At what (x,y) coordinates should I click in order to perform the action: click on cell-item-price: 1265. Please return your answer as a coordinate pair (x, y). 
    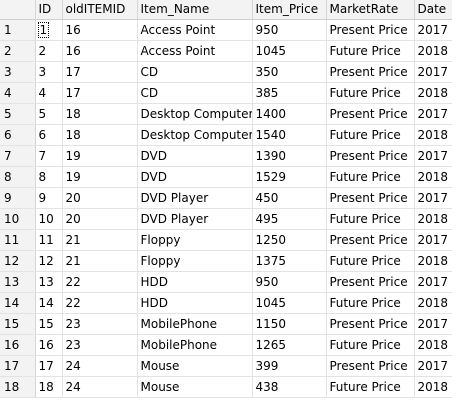
    Looking at the image, I should click on (289, 345).